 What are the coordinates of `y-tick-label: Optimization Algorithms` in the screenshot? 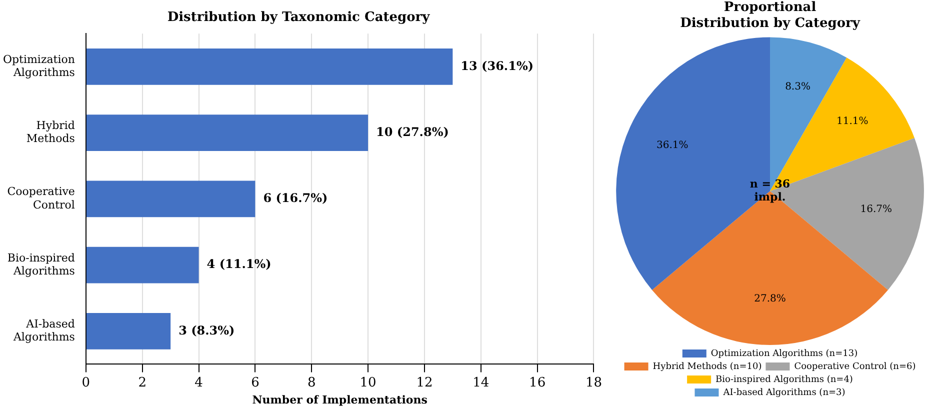 It's located at (39, 66).